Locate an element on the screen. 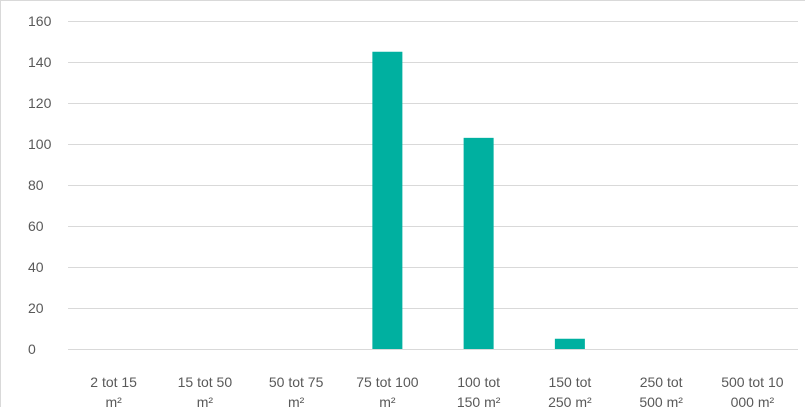 The height and width of the screenshot is (408, 806). y-tick-label: 80 is located at coordinates (36, 185).